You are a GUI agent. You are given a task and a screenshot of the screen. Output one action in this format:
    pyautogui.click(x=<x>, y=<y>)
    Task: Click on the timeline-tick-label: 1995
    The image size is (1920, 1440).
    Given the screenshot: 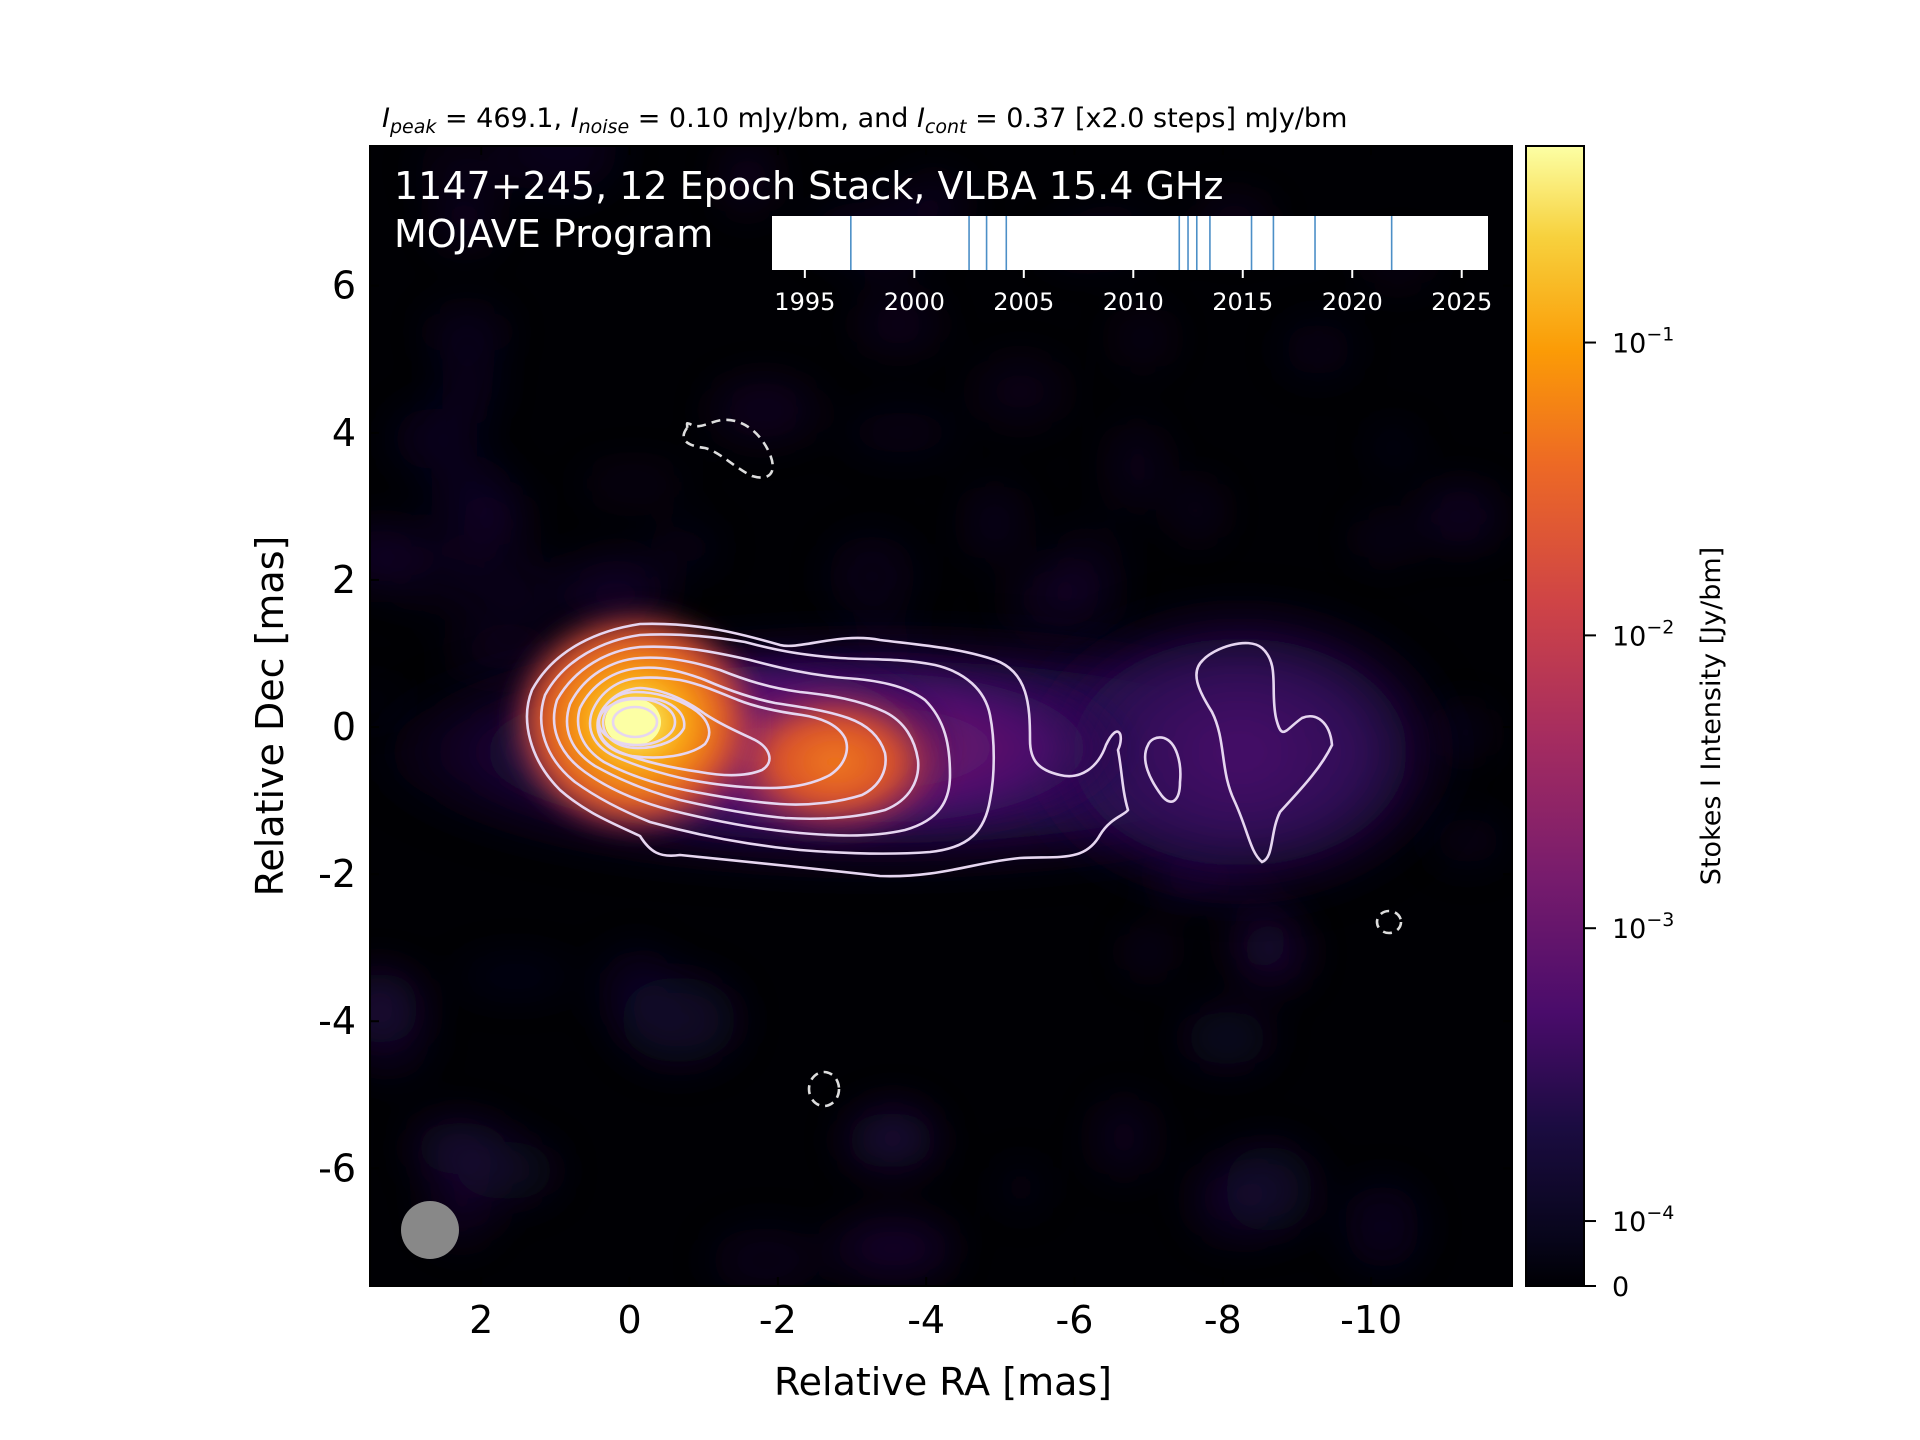 What is the action you would take?
    pyautogui.click(x=804, y=302)
    